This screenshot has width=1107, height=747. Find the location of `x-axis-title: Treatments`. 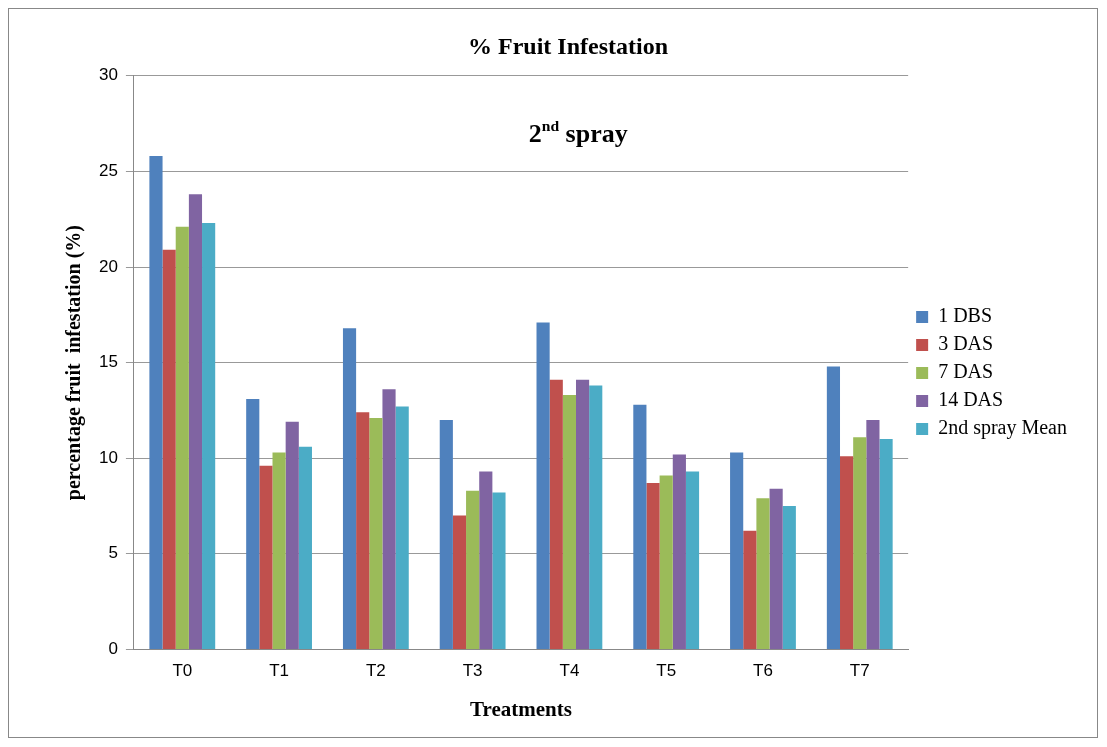

x-axis-title: Treatments is located at coordinates (521, 708).